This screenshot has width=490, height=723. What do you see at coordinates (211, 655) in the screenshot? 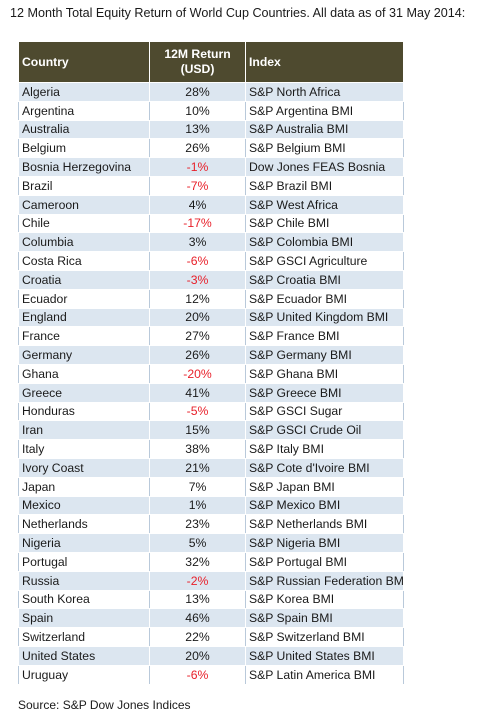
I see `table-row: United States 20% S&P United States BMI` at bounding box center [211, 655].